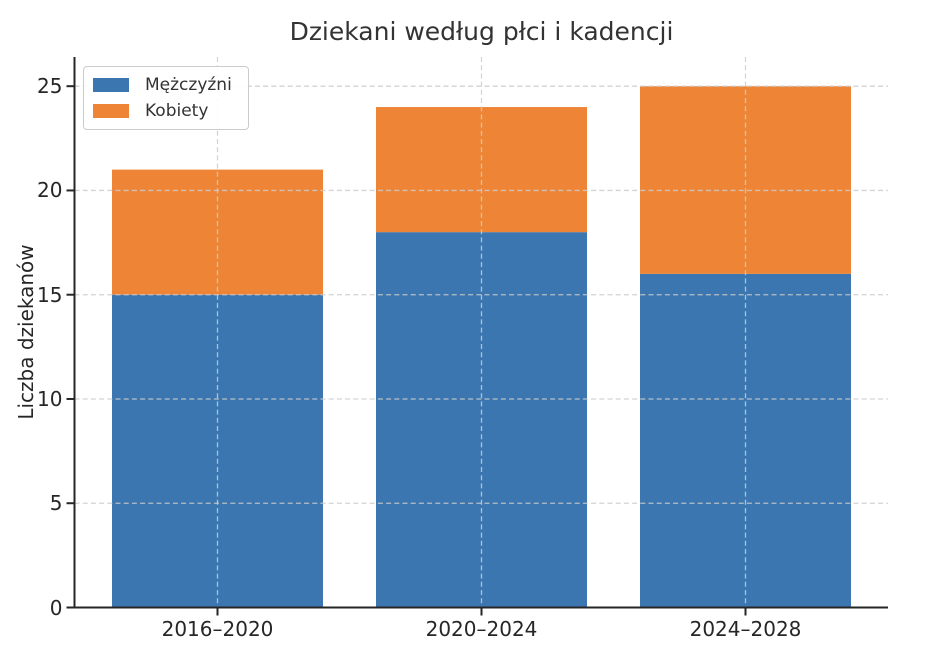 This screenshot has height=660, width=942. What do you see at coordinates (50, 294) in the screenshot?
I see `y-tick-label: 15` at bounding box center [50, 294].